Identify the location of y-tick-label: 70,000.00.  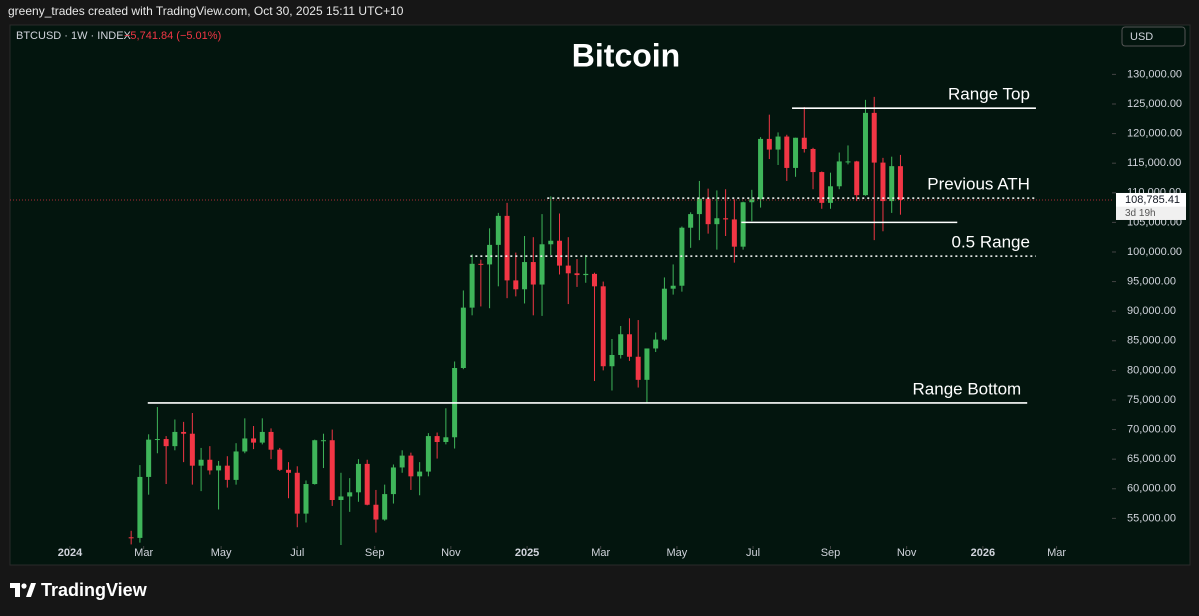
(1151, 429).